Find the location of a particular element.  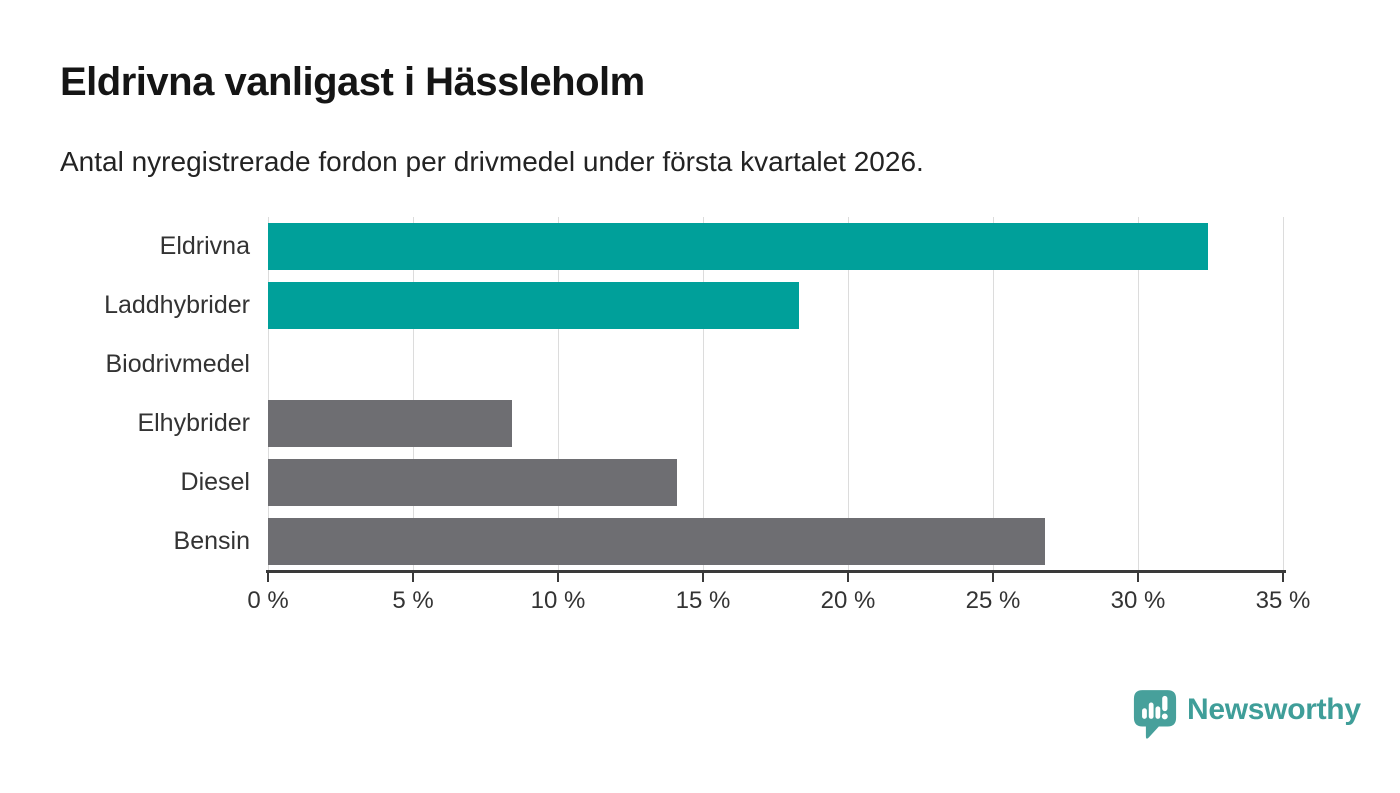

category-label: Elhybrider is located at coordinates (193, 423).